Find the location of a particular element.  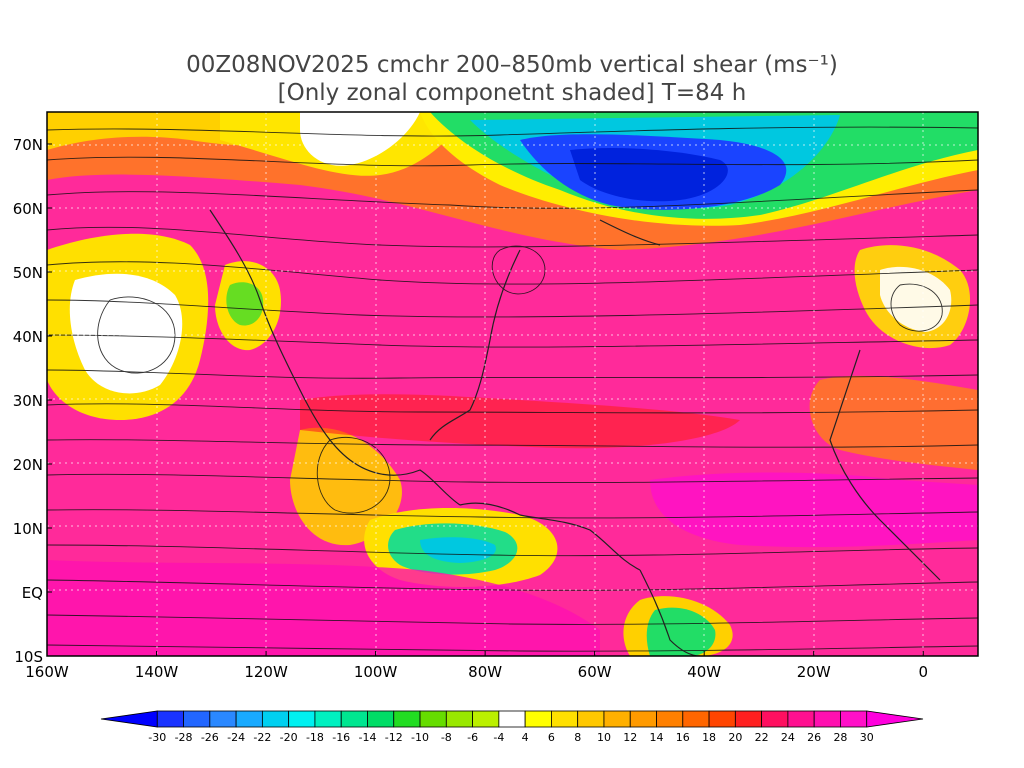

lat-label: 40N is located at coordinates (28, 337).